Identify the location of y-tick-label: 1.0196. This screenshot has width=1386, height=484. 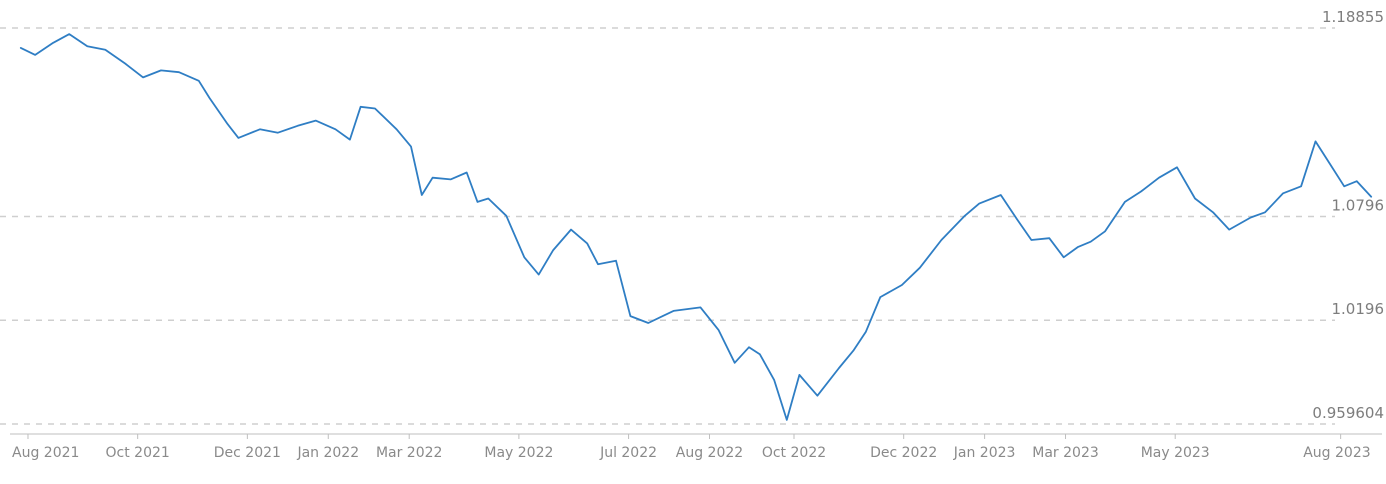
(1358, 309).